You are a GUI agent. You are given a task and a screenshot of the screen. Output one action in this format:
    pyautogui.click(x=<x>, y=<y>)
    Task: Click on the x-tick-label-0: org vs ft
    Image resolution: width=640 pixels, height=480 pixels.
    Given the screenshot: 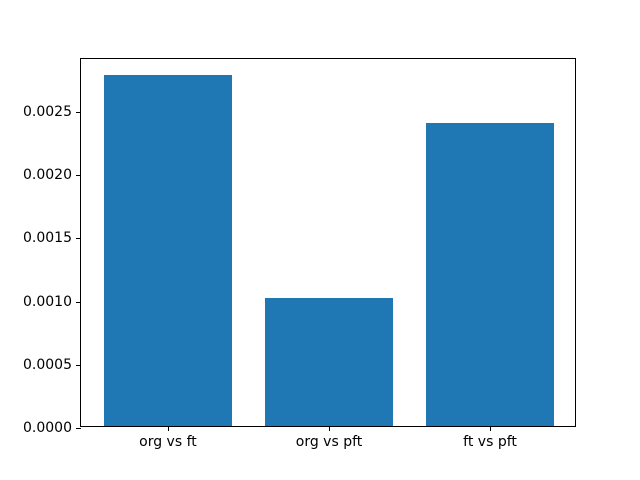 What is the action you would take?
    pyautogui.click(x=168, y=442)
    